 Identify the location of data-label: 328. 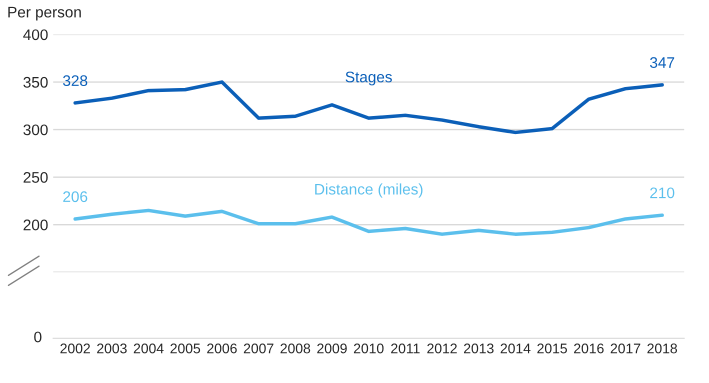
(75, 80).